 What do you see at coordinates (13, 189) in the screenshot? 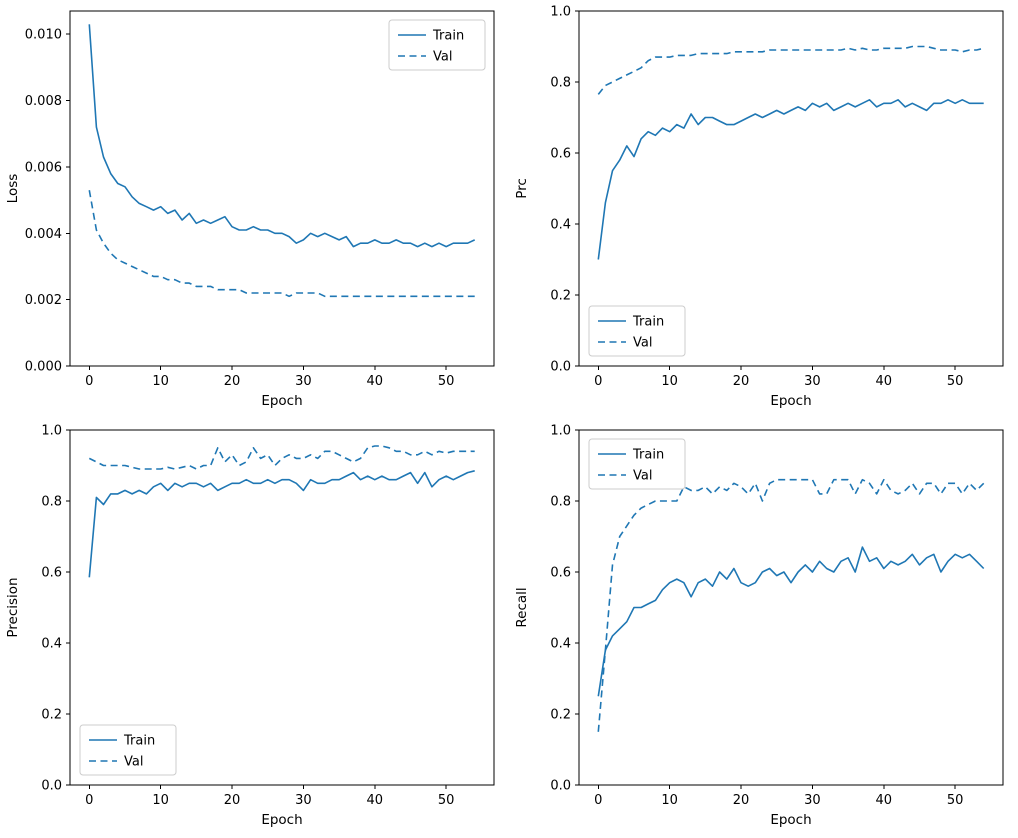
I see `y-axis-label: Loss` at bounding box center [13, 189].